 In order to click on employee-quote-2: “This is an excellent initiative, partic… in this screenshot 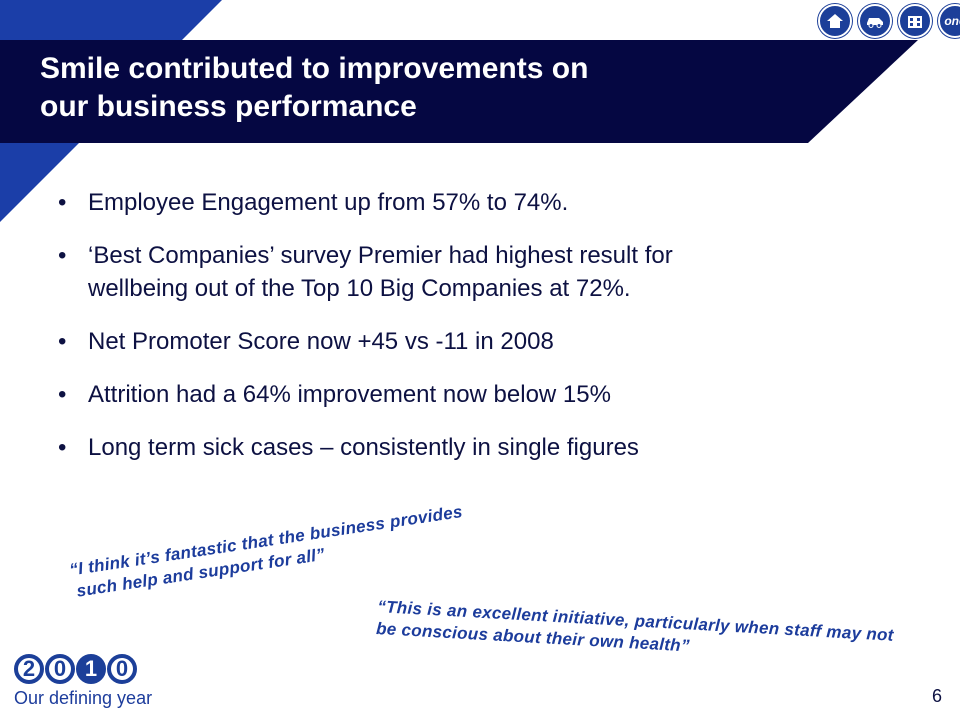, I will do `click(635, 632)`.